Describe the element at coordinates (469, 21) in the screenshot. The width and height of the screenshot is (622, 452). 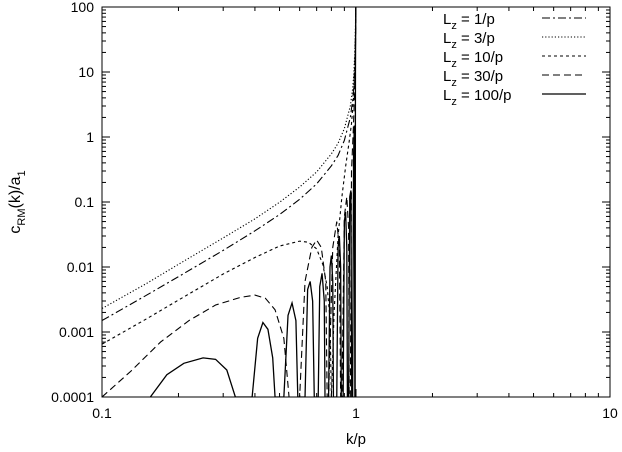
I see `legend-label-0: Lz = 1/p` at that location.